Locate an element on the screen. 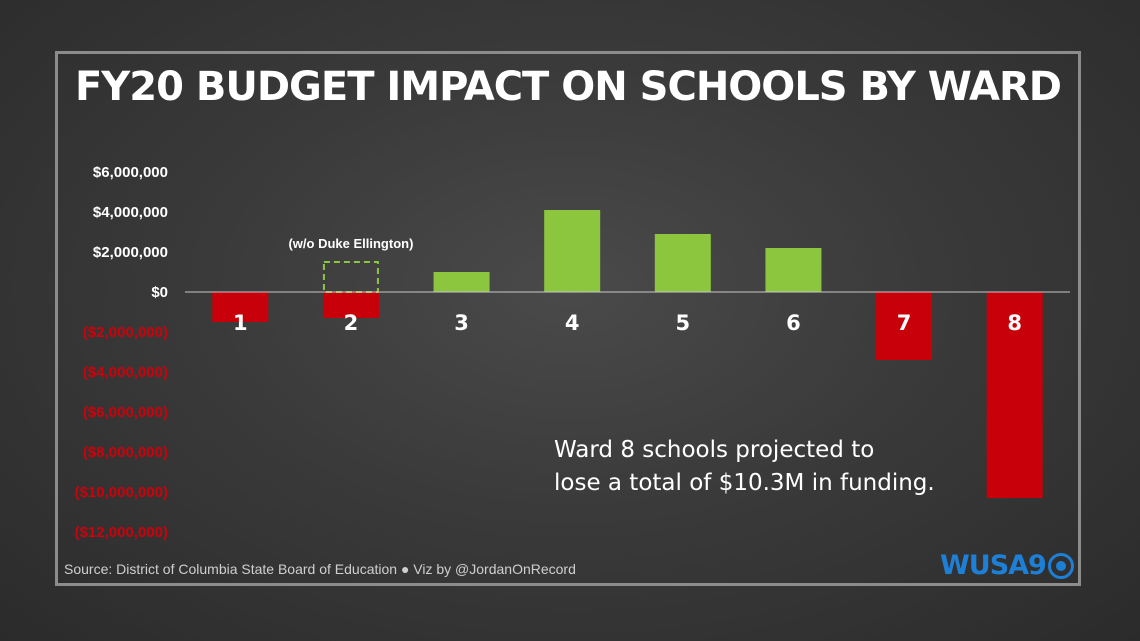  x-tick-label: 6 is located at coordinates (793, 323).